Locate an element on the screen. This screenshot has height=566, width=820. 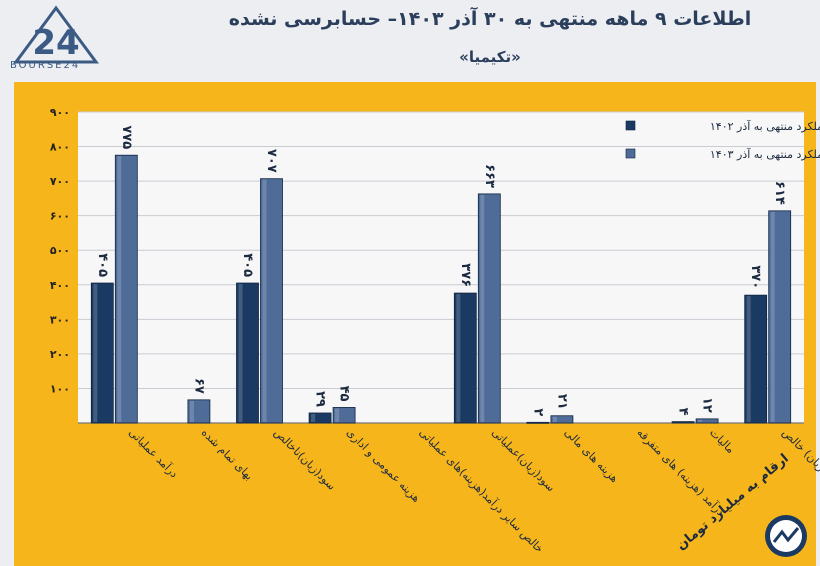
data-label: ۶۷ is located at coordinates (198, 386).